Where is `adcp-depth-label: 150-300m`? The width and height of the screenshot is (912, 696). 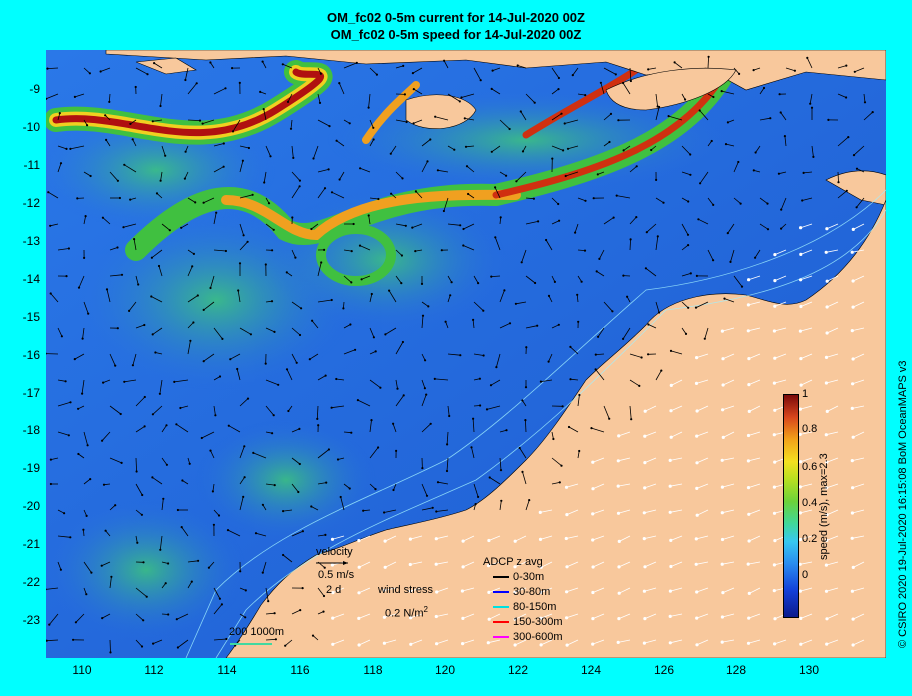
adcp-depth-label: 150-300m is located at coordinates (538, 622).